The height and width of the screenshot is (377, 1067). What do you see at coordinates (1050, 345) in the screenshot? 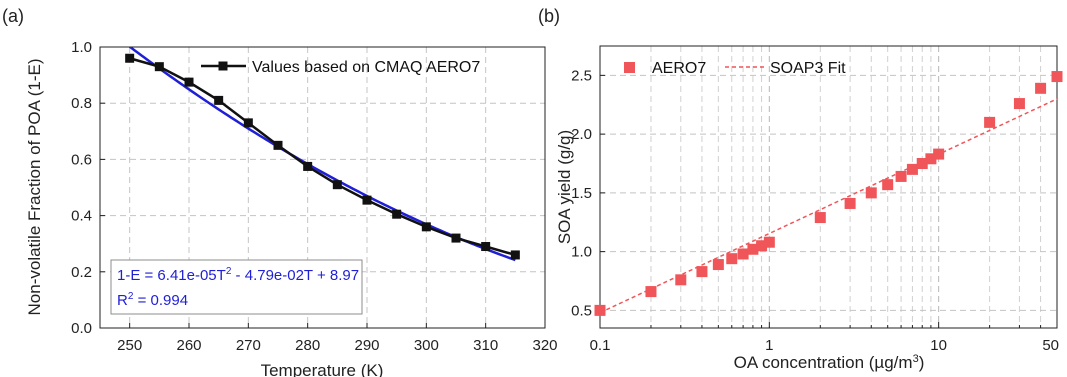
I see `x-tick-label: 50` at bounding box center [1050, 345].